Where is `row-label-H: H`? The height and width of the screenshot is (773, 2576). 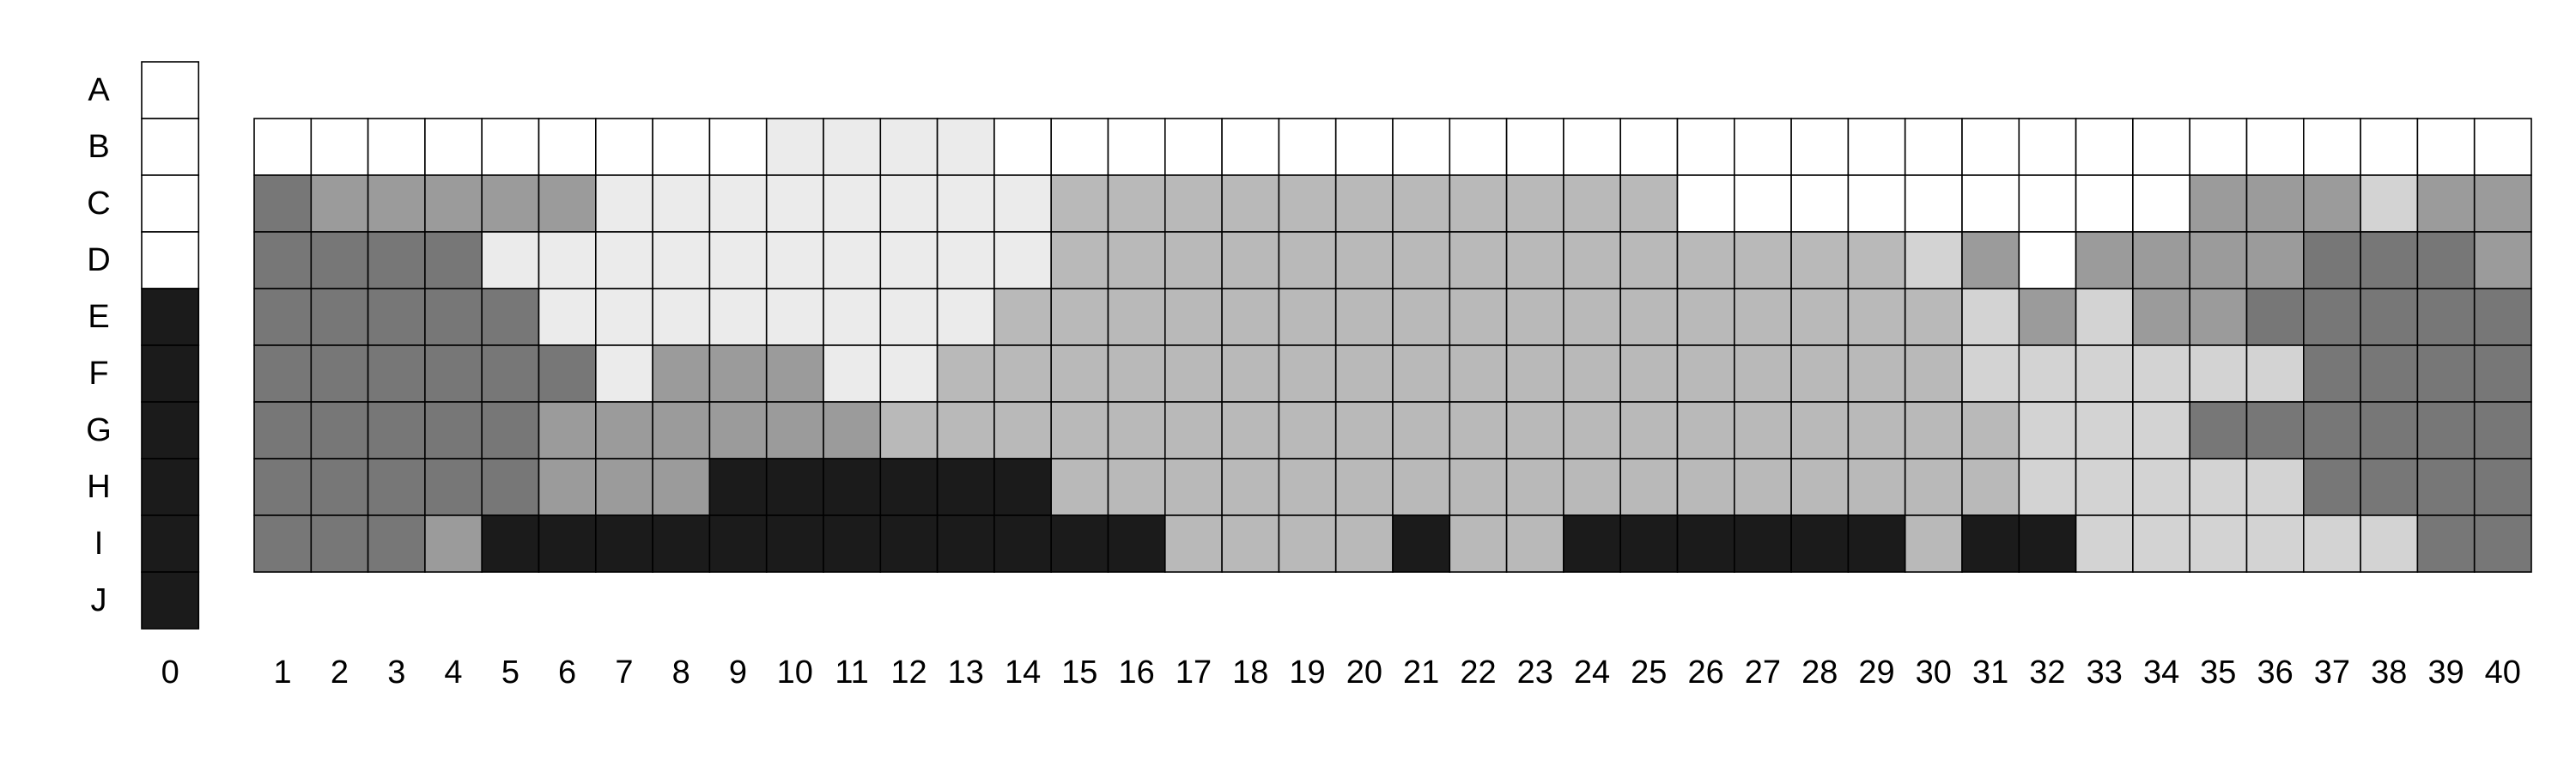 row-label-H: H is located at coordinates (98, 487).